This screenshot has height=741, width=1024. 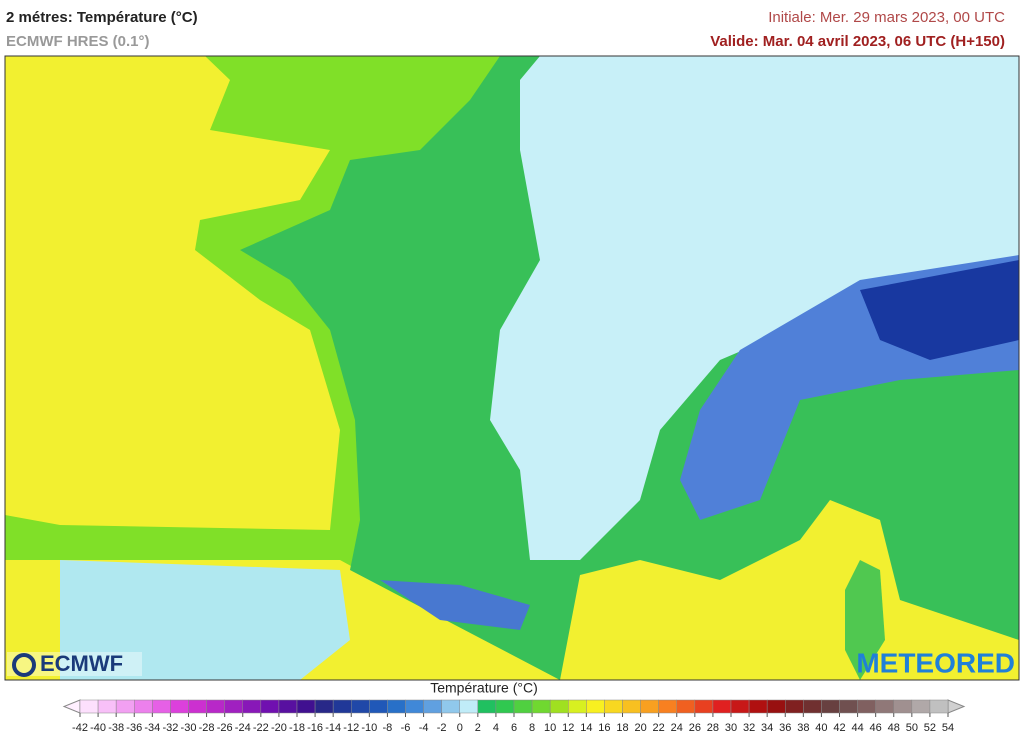 I want to click on legend-tick-label: 52, so click(x=930, y=728).